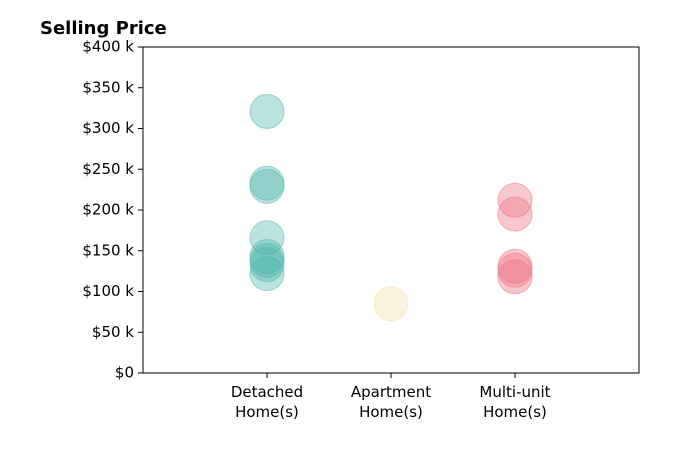 This screenshot has height=462, width=679. What do you see at coordinates (113, 332) in the screenshot?
I see `y-tick-label: $50 k` at bounding box center [113, 332].